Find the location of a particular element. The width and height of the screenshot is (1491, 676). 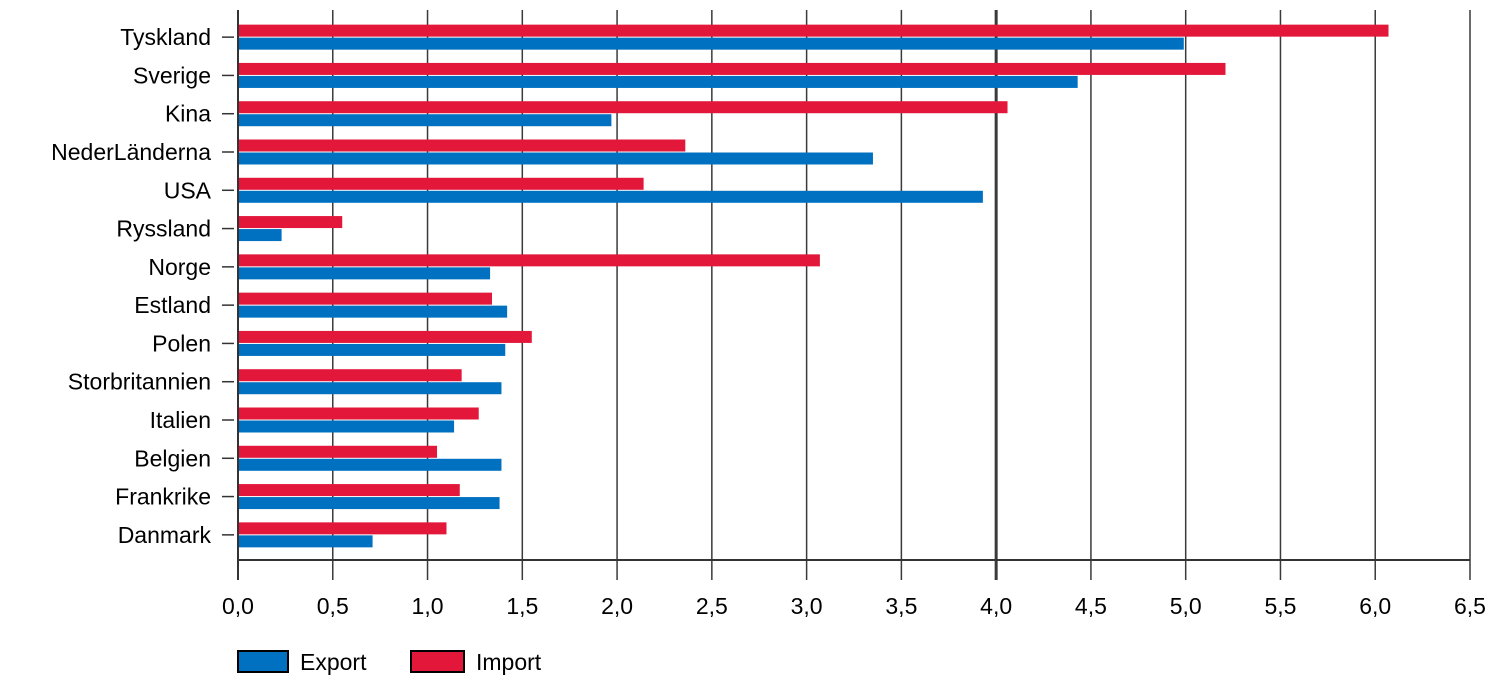

x-tick-label: 1,5 is located at coordinates (522, 606).